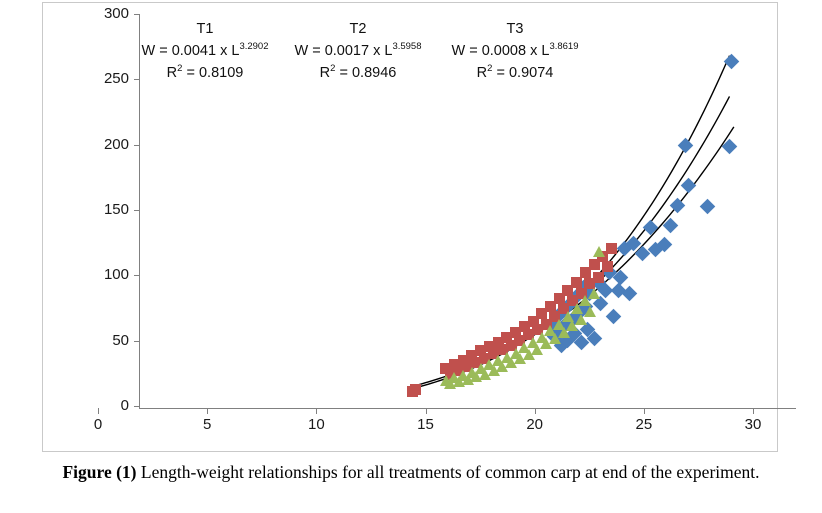 The width and height of the screenshot is (822, 513). I want to click on x-tick-label: 15, so click(425, 424).